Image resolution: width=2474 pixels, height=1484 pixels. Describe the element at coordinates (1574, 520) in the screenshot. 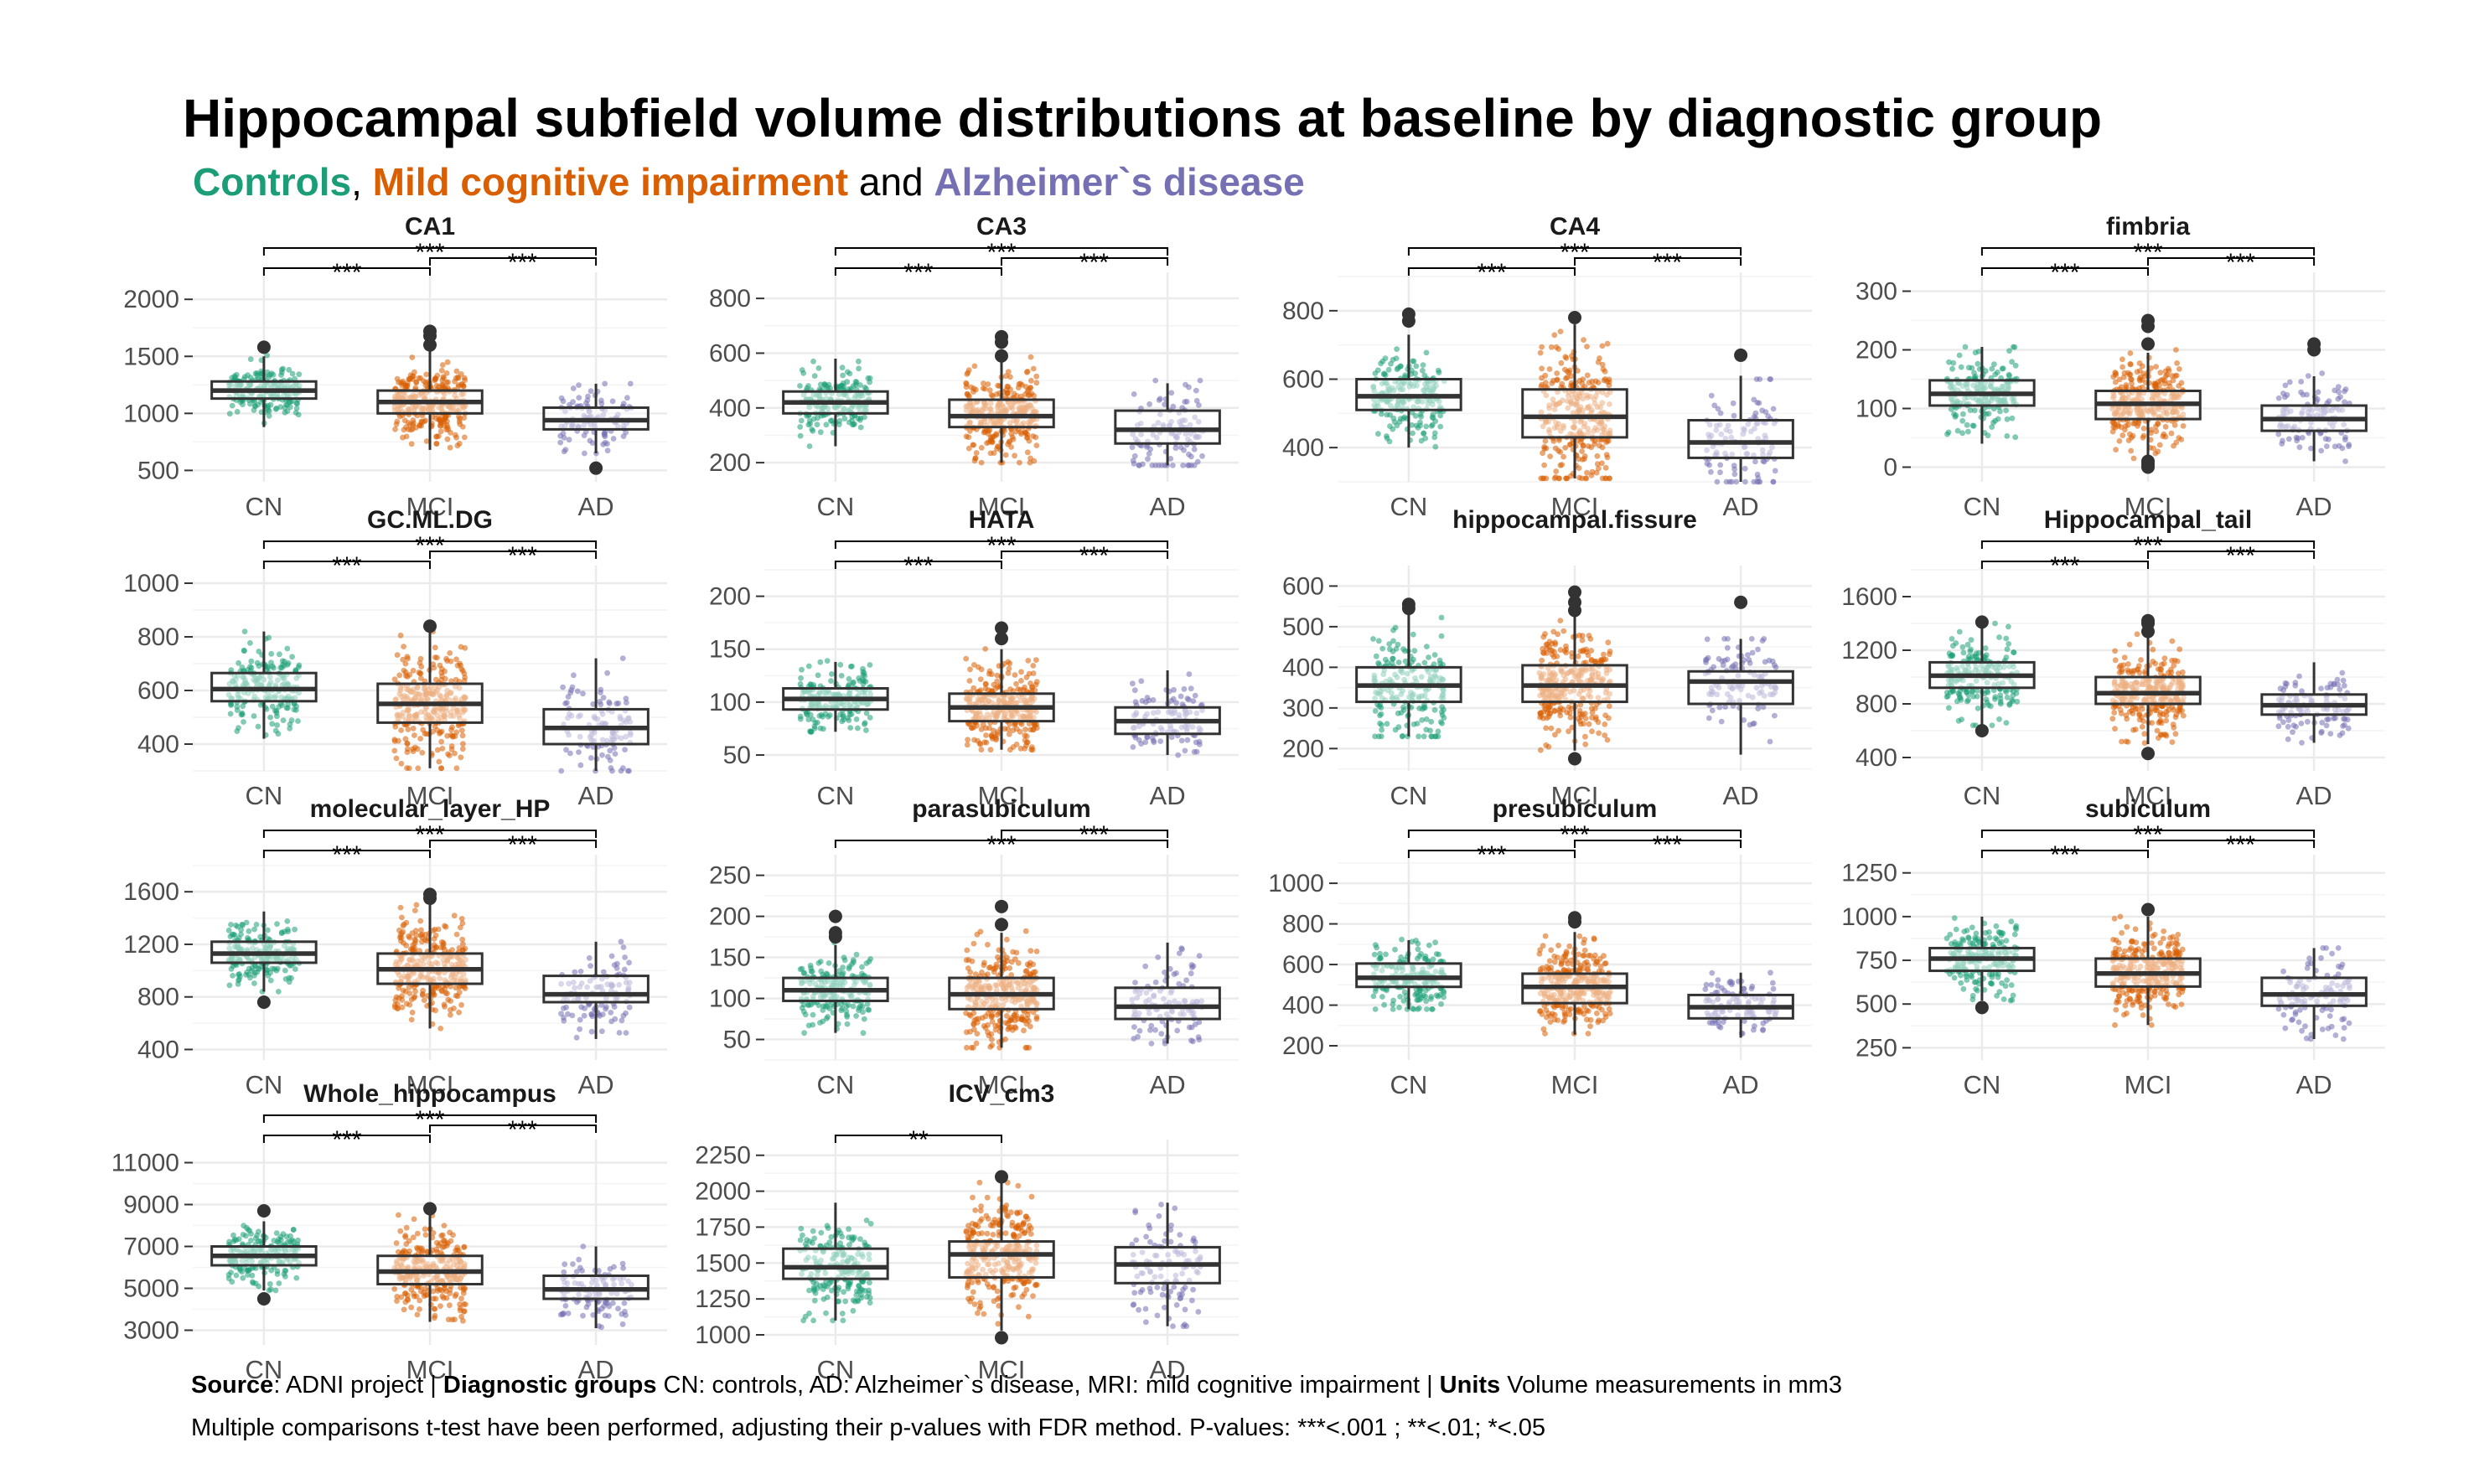

I see `panel-title: hippocampal.fissure` at that location.